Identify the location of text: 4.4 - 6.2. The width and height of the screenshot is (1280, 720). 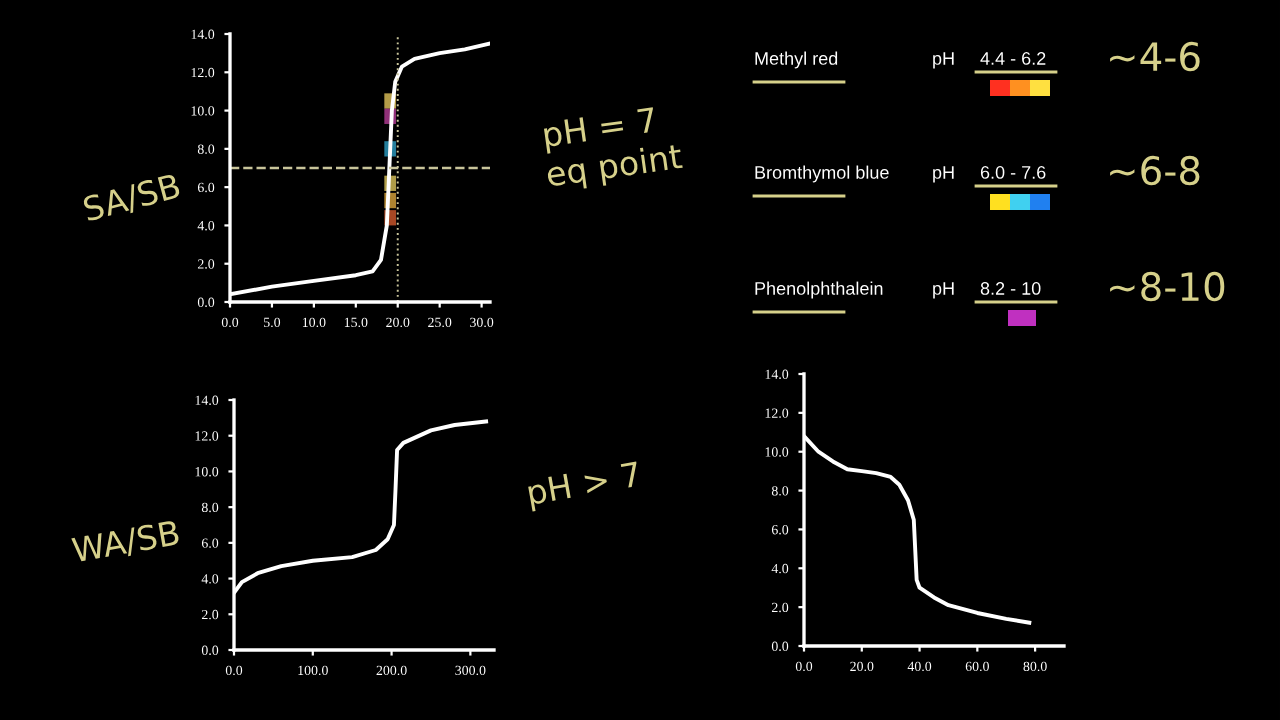
(1013, 58).